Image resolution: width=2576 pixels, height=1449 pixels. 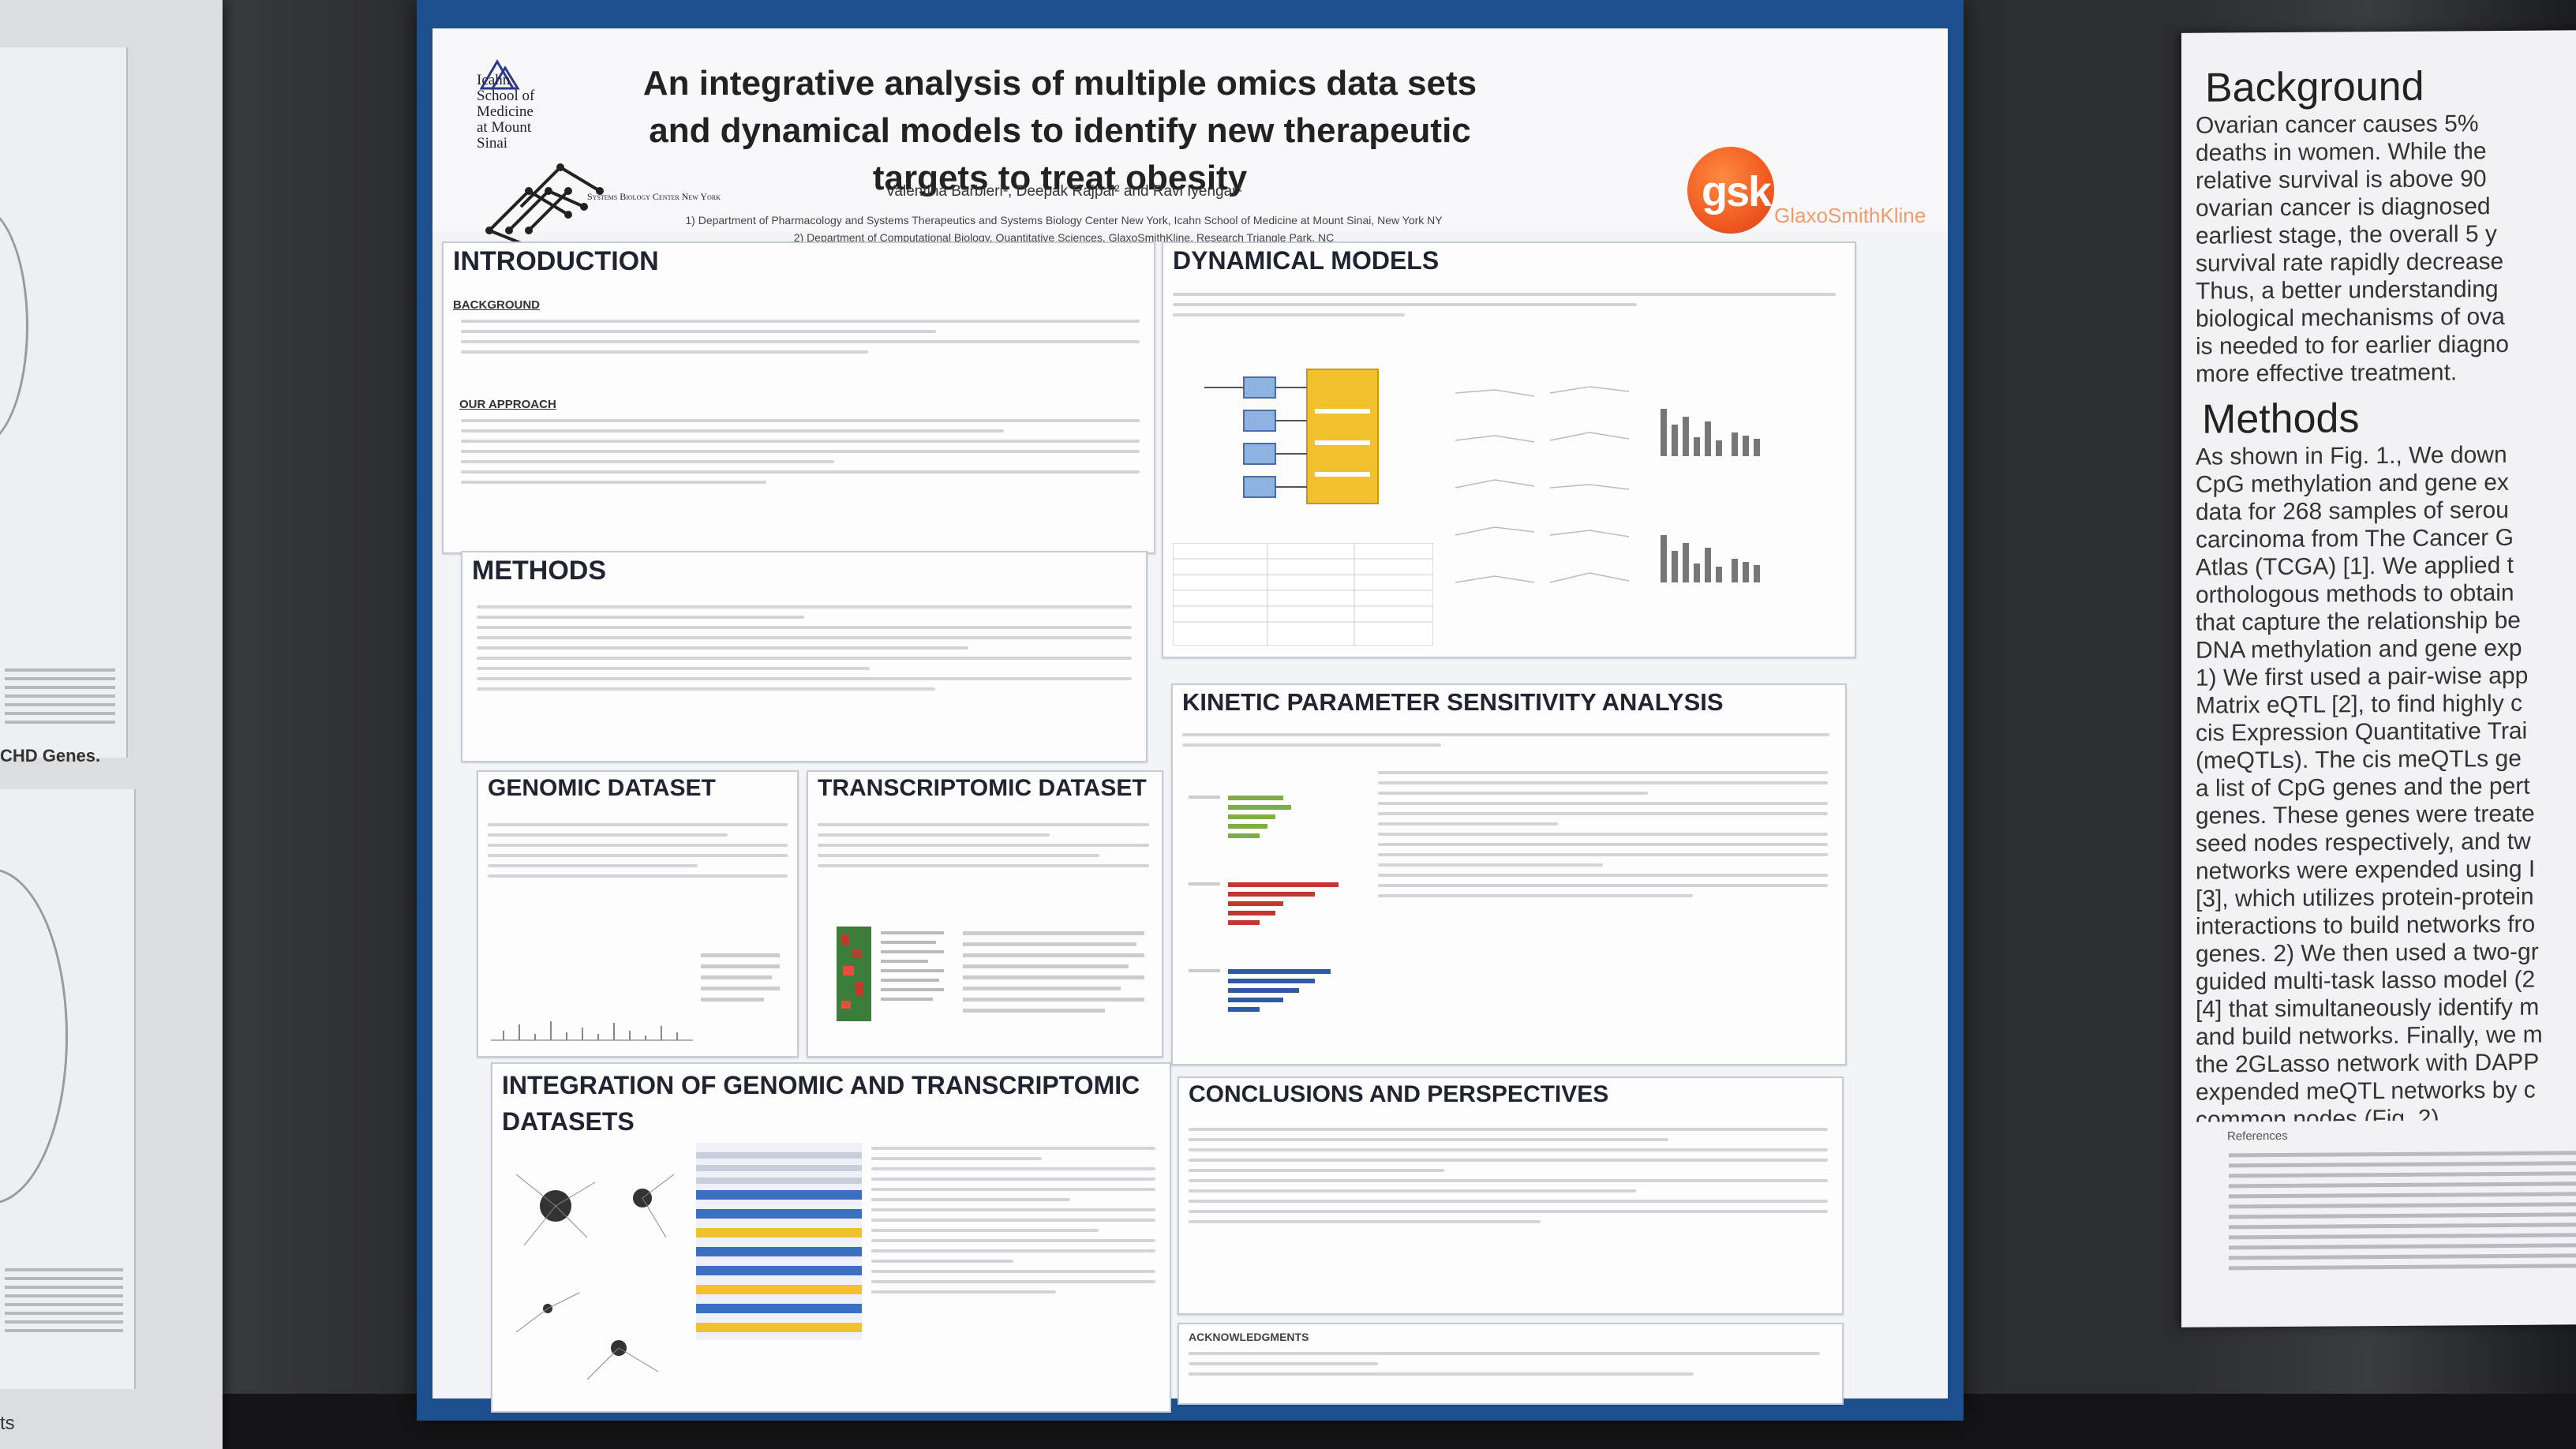 I want to click on dynamical-text, so click(x=1504, y=305).